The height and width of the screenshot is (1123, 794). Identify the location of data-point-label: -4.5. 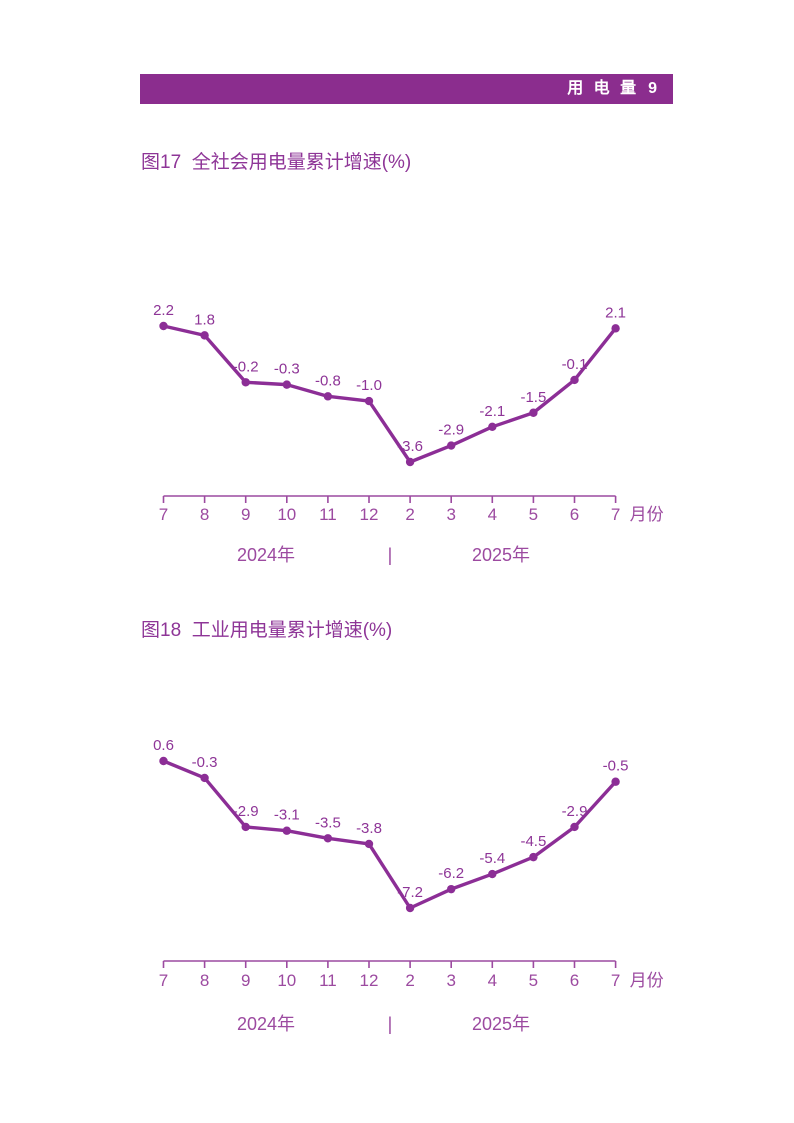
(533, 841).